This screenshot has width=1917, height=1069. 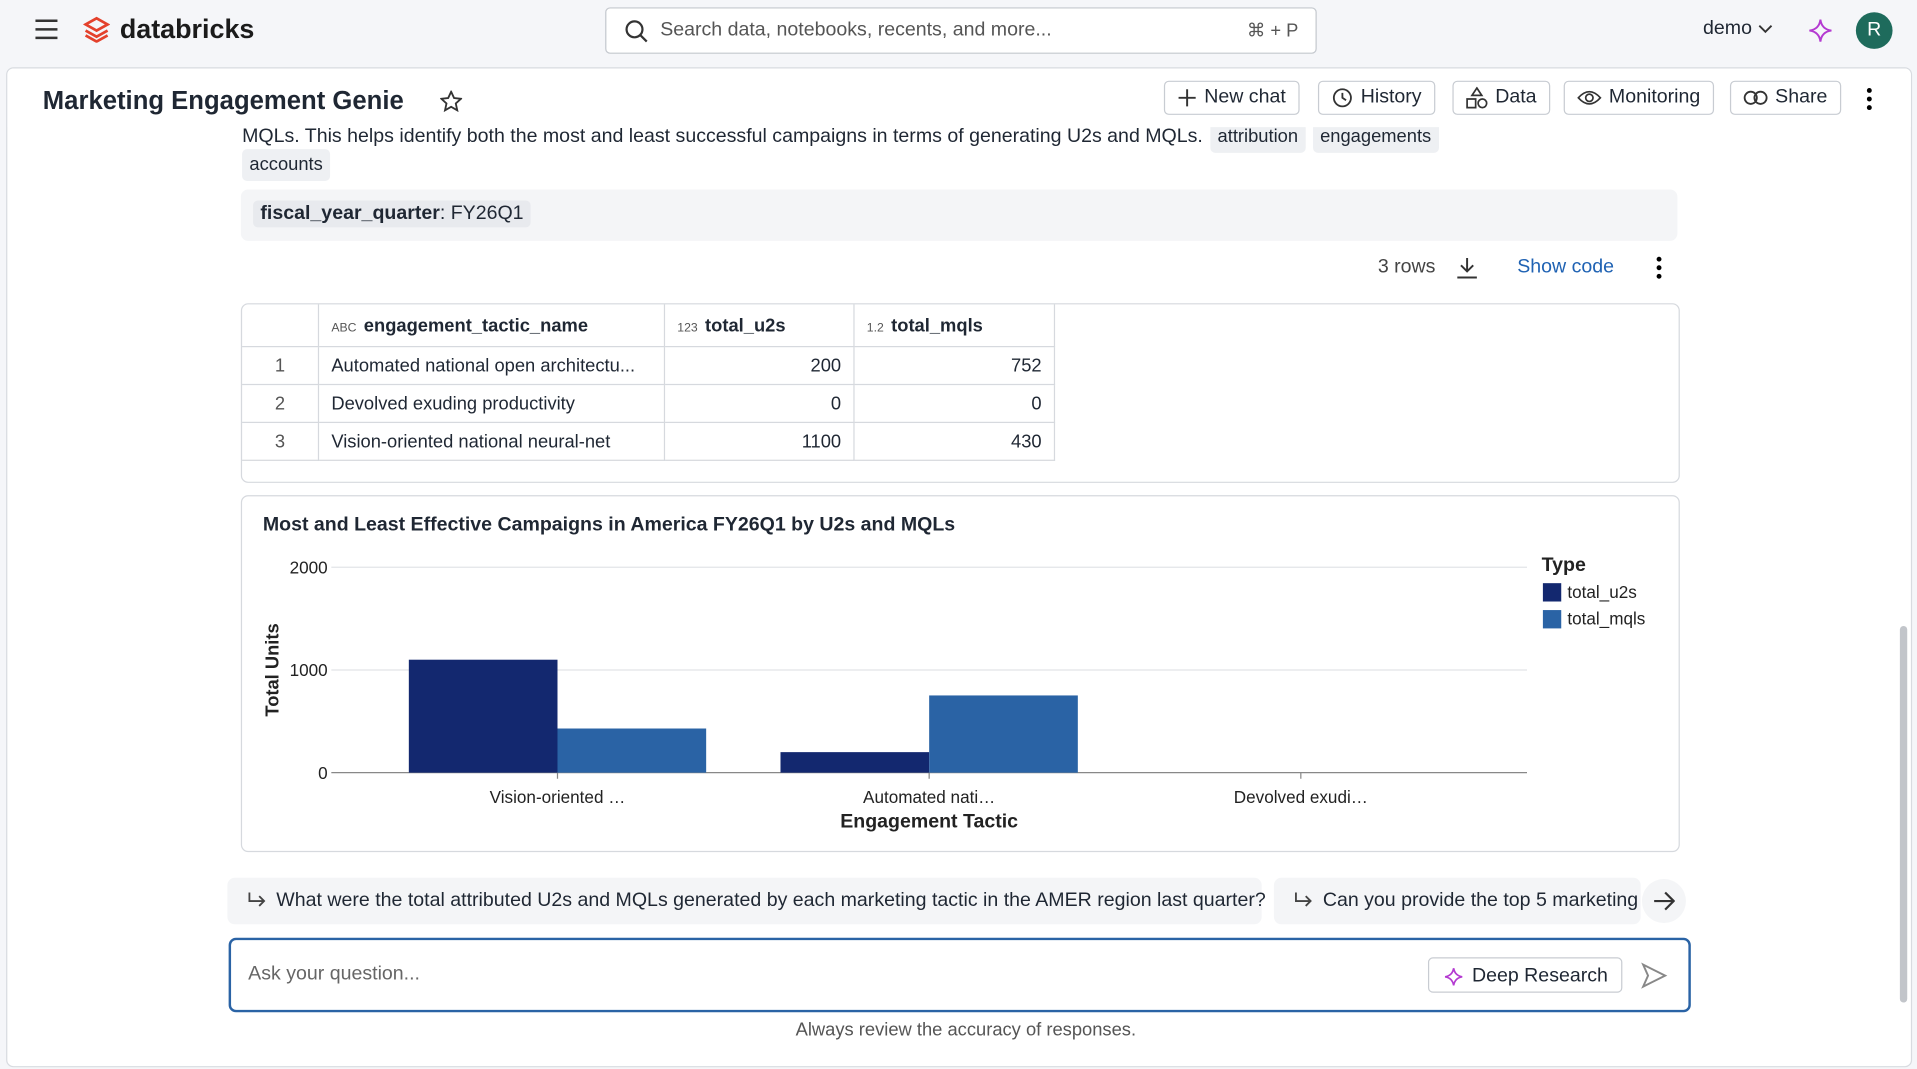 I want to click on row-count: 3 rows, so click(x=1406, y=267).